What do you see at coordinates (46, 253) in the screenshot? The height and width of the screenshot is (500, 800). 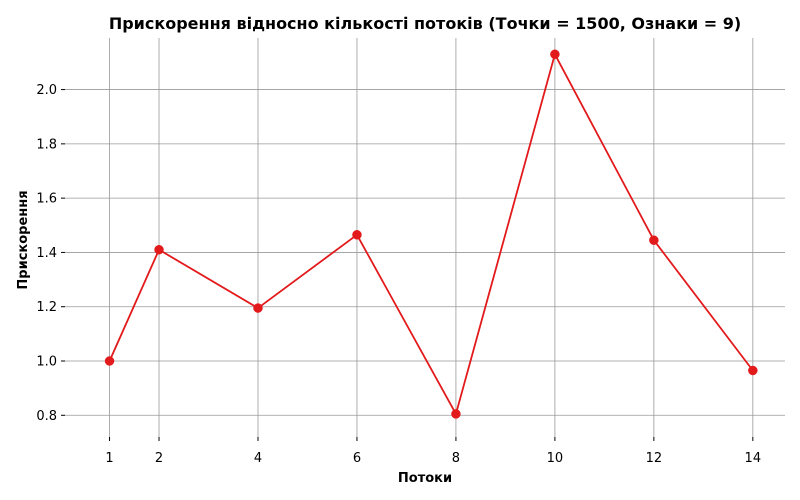 I see `y-tick-label: 1.4` at bounding box center [46, 253].